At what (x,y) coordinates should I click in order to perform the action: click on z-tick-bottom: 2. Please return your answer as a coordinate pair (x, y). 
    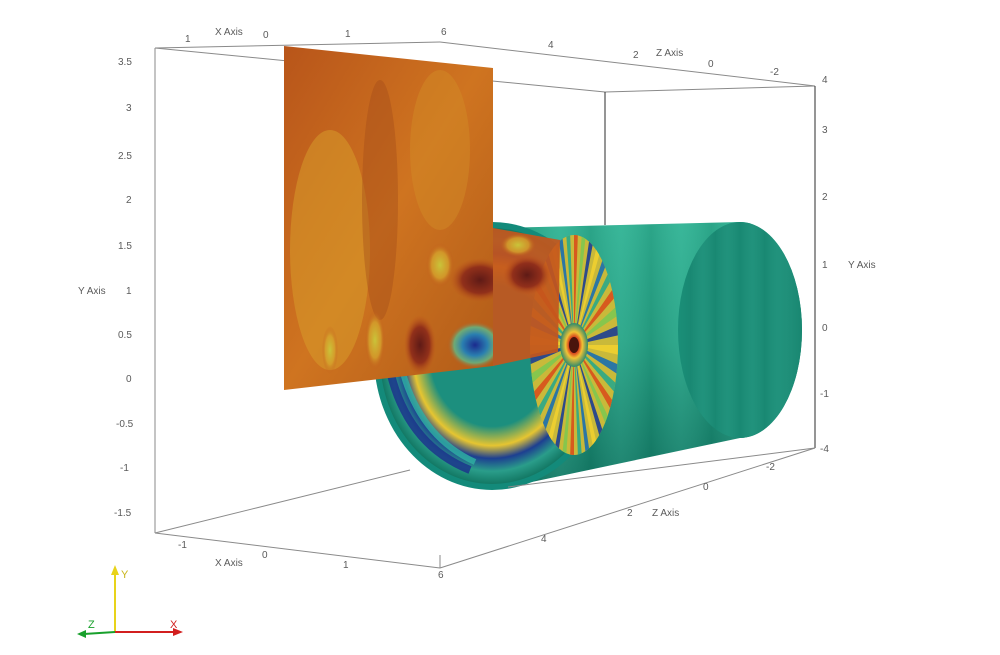
    Looking at the image, I should click on (630, 513).